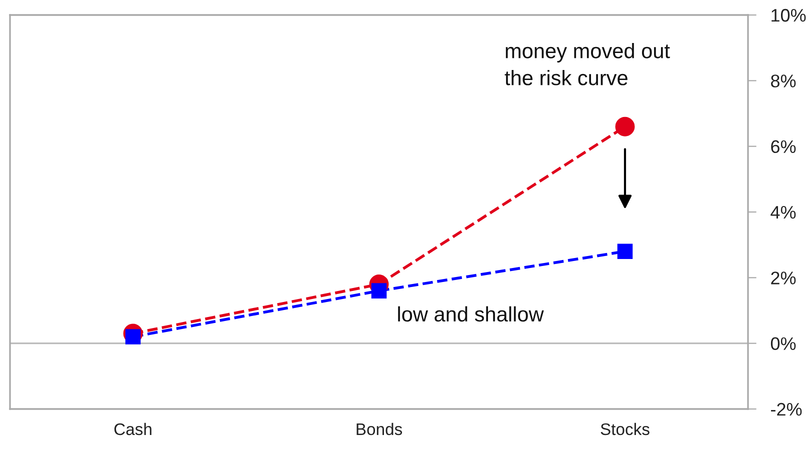 This screenshot has width=812, height=449. I want to click on y-tick-label: 0%, so click(783, 343).